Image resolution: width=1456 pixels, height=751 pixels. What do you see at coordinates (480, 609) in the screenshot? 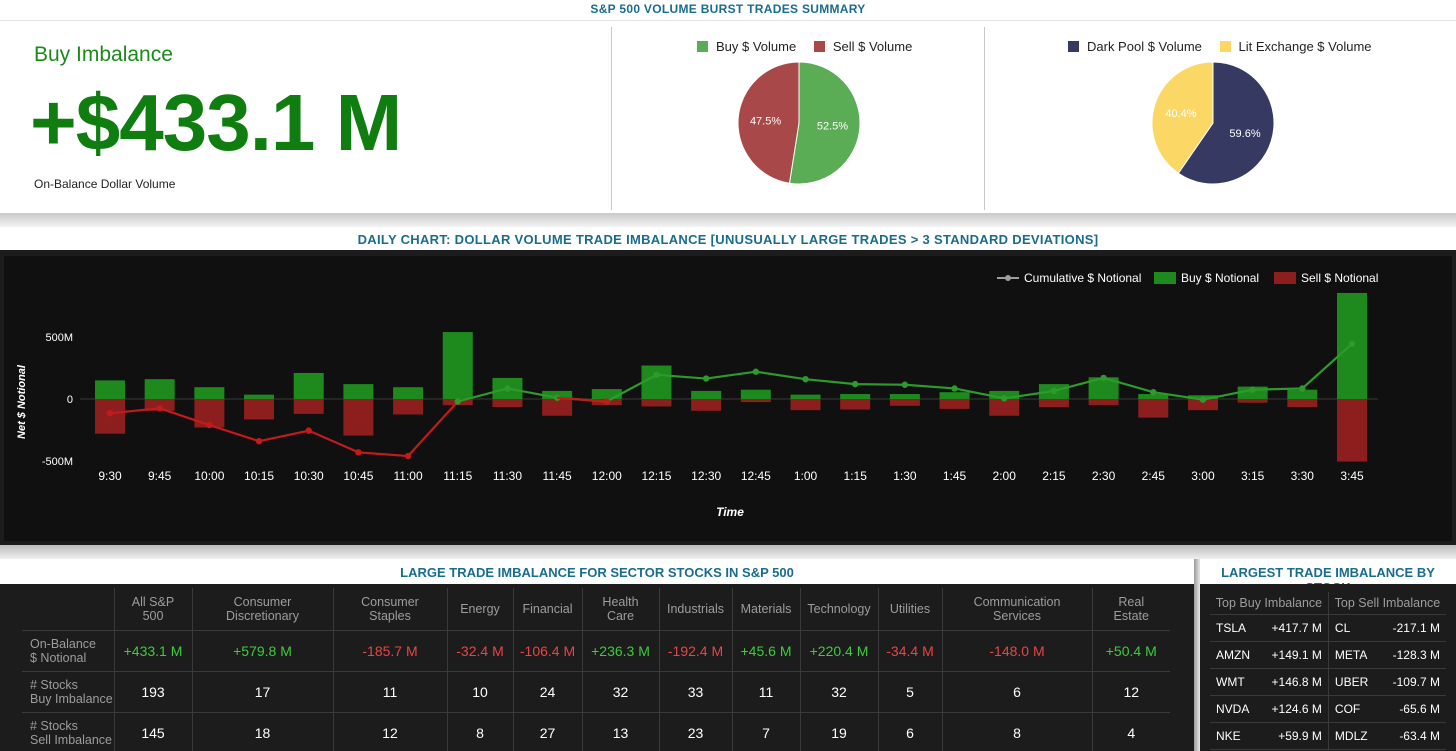
I see `sector-header: Energy` at bounding box center [480, 609].